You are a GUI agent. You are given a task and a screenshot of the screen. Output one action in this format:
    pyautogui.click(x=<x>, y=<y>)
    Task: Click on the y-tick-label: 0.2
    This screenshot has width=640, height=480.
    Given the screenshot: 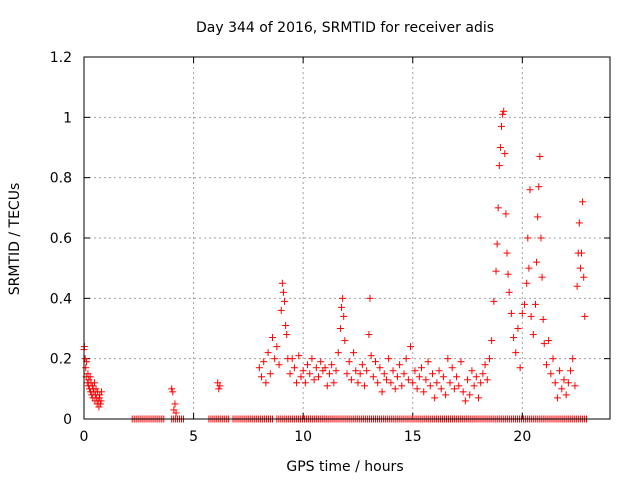 What is the action you would take?
    pyautogui.click(x=61, y=360)
    